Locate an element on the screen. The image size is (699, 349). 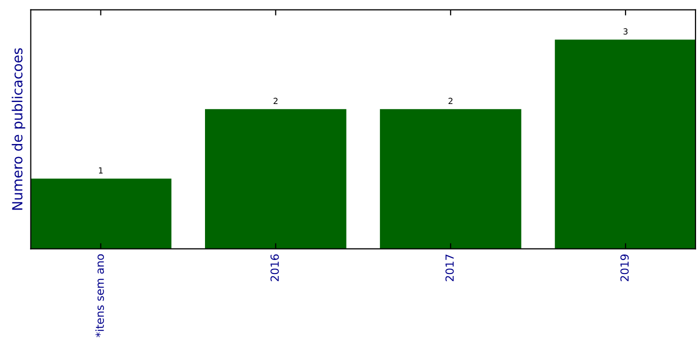
x-tick-label: 2019 is located at coordinates (624, 268).